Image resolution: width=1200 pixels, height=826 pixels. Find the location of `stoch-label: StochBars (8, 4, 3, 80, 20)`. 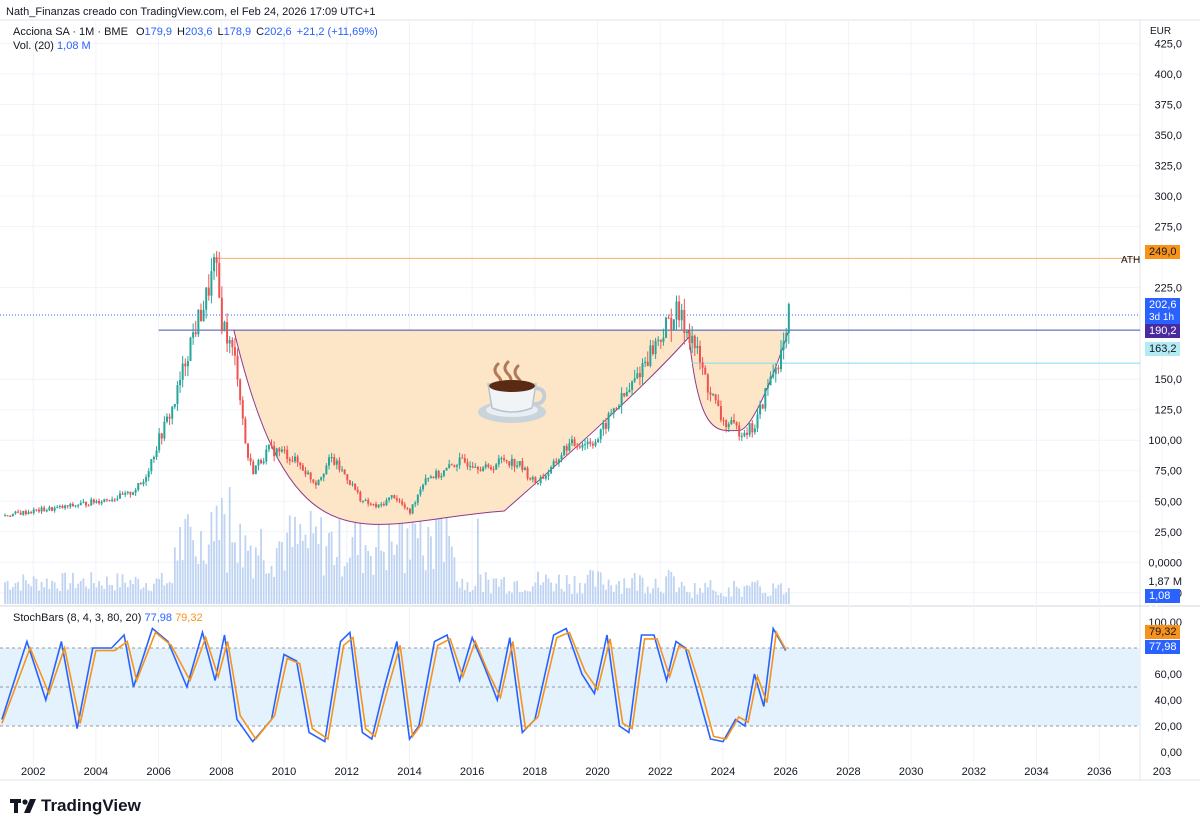

stoch-label: StochBars (8, 4, 3, 80, 20) is located at coordinates (77, 618).